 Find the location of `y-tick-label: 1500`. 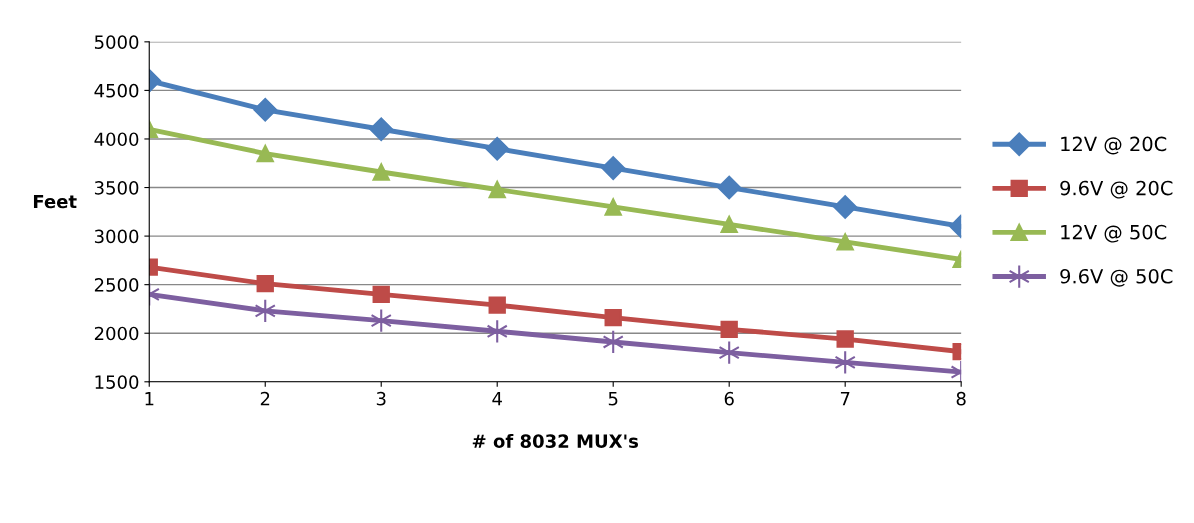

y-tick-label: 1500 is located at coordinates (117, 382).